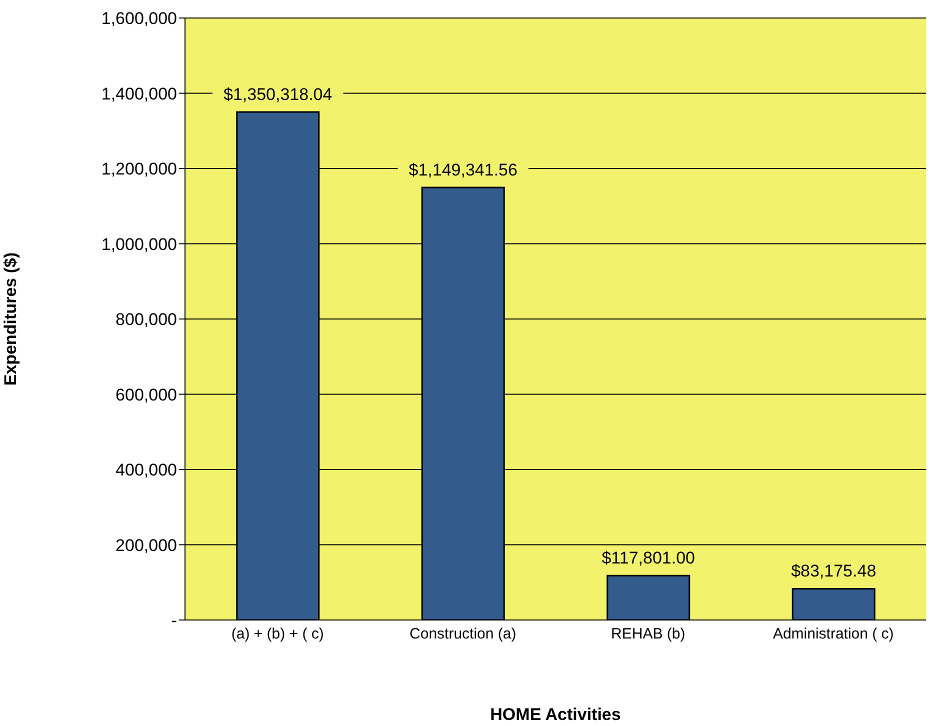 The image size is (930, 726). I want to click on y-axis-title: Expenditures ($), so click(10, 319).